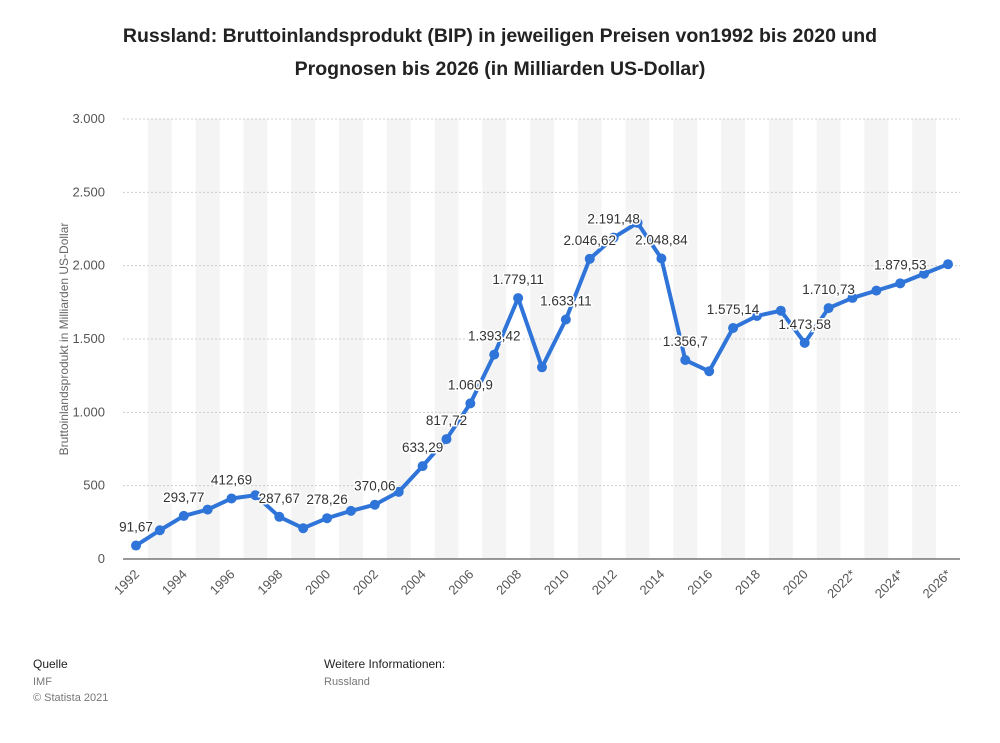  Describe the element at coordinates (374, 486) in the screenshot. I see `data-label: 370,06` at that location.